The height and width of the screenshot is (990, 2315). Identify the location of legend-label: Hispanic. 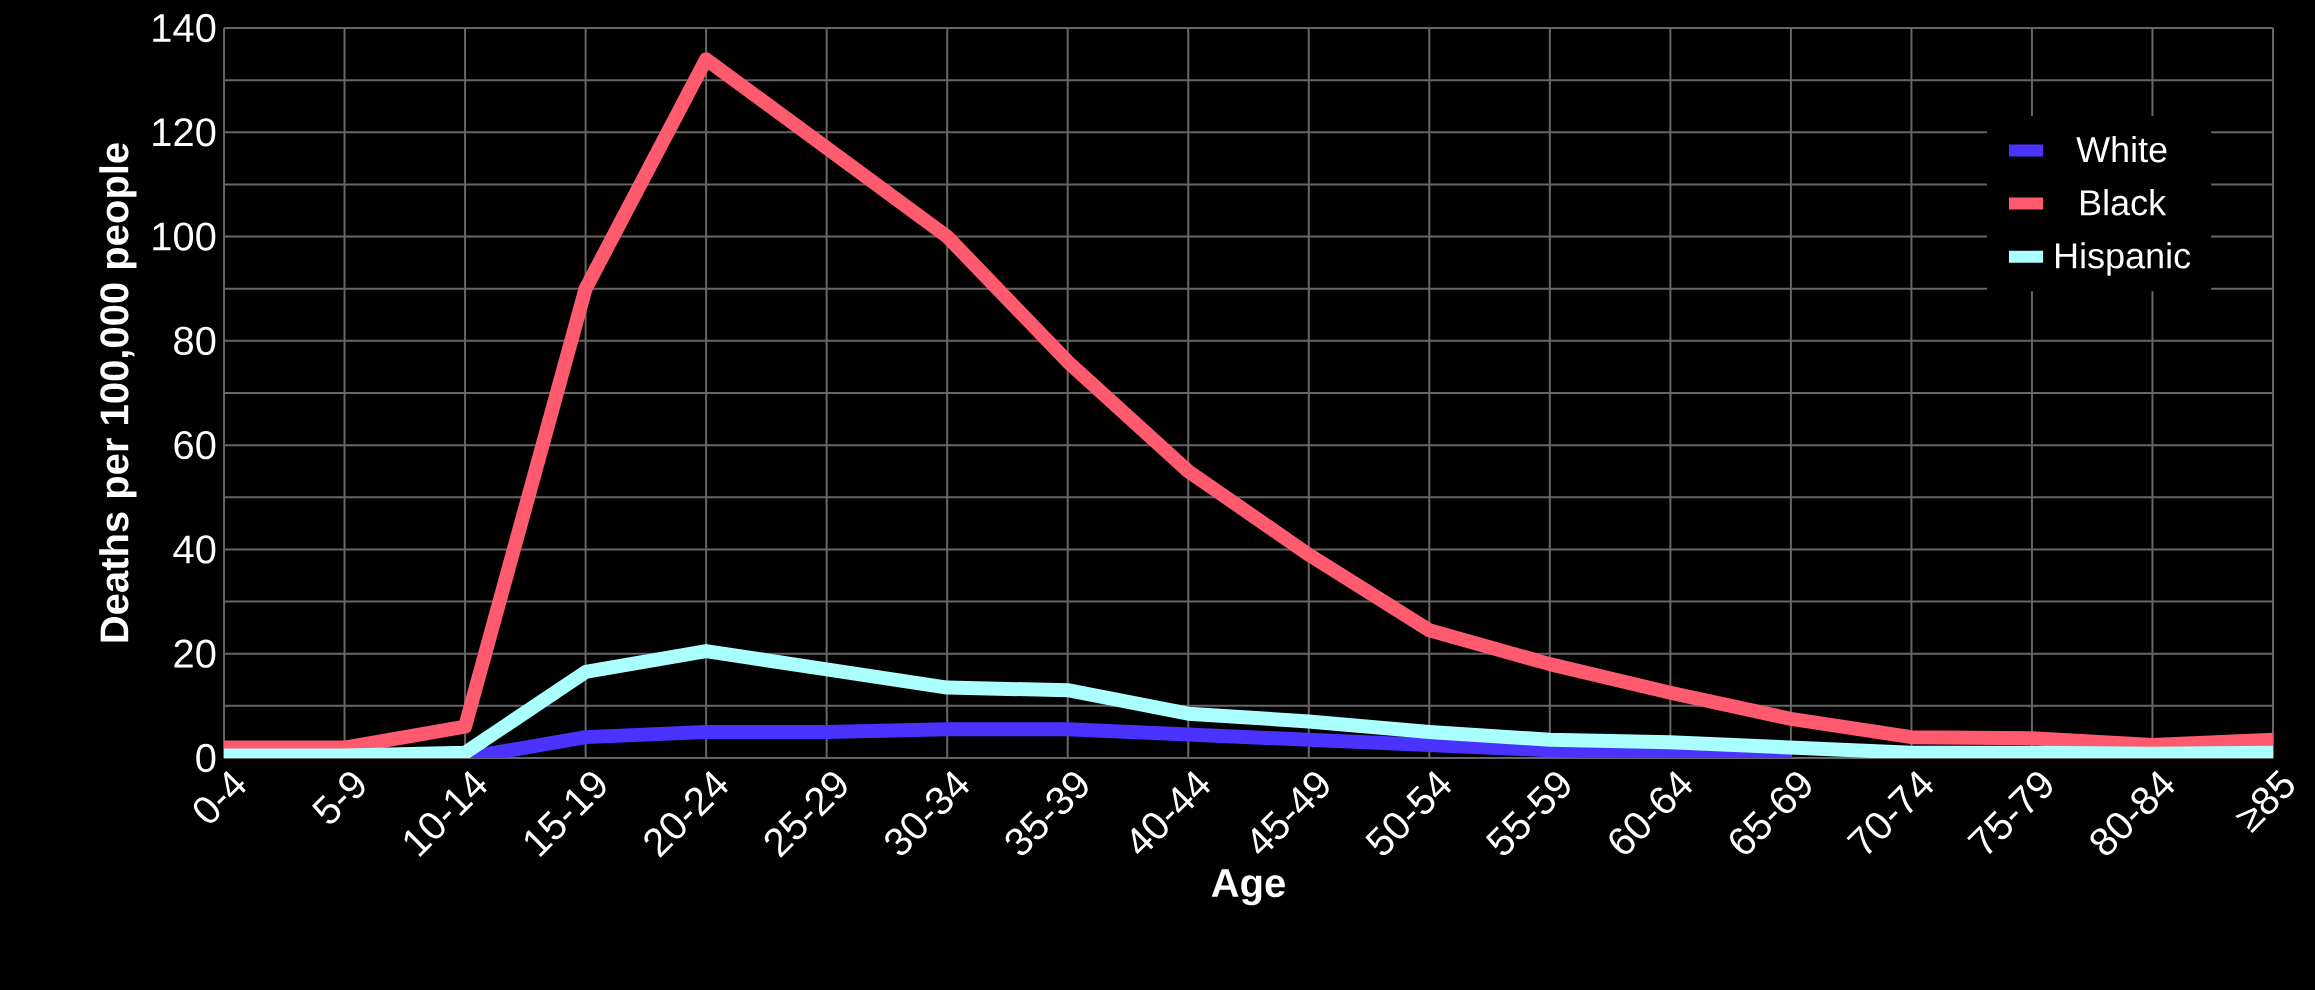
(2123, 259).